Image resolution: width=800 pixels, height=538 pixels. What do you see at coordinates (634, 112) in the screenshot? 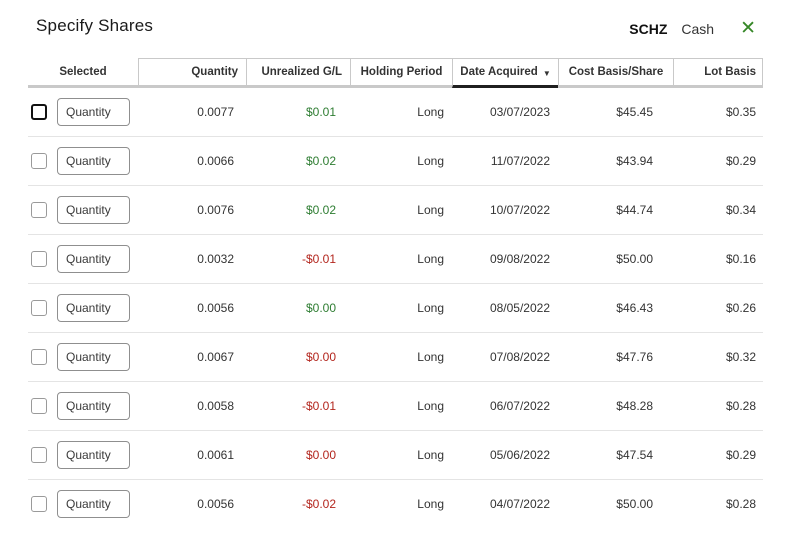
I see `cost-basis-value: $45.45` at bounding box center [634, 112].